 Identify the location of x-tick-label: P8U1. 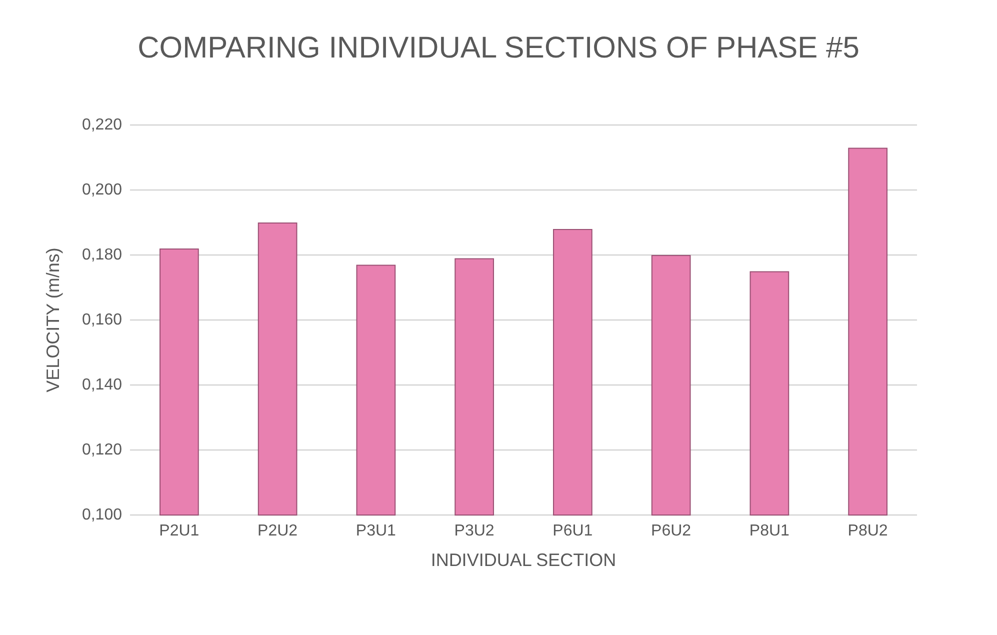
(769, 531).